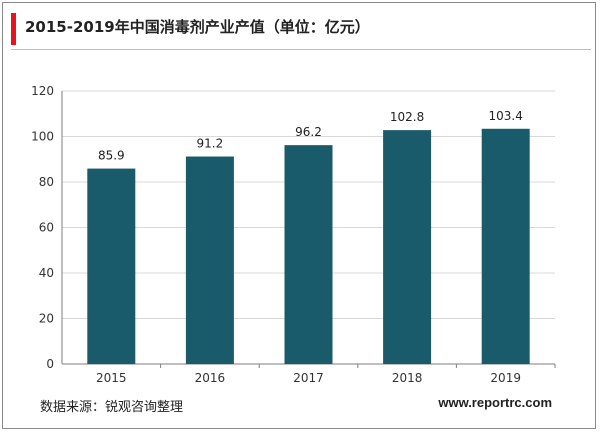  I want to click on data-label: 91.2, so click(210, 144).